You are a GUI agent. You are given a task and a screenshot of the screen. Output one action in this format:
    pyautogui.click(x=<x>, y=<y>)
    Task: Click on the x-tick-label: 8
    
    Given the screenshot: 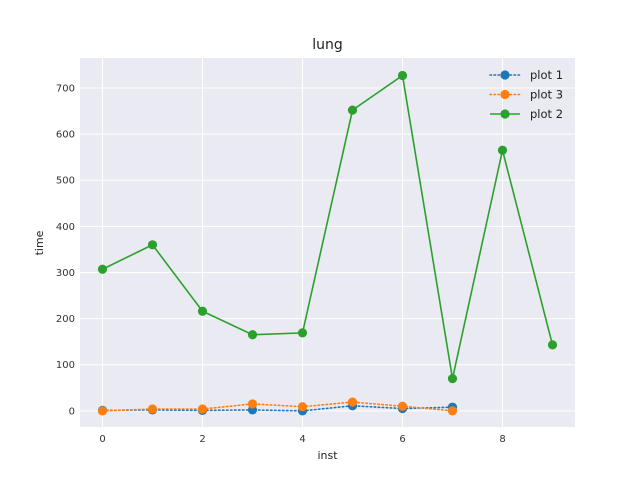 What is the action you would take?
    pyautogui.click(x=502, y=439)
    